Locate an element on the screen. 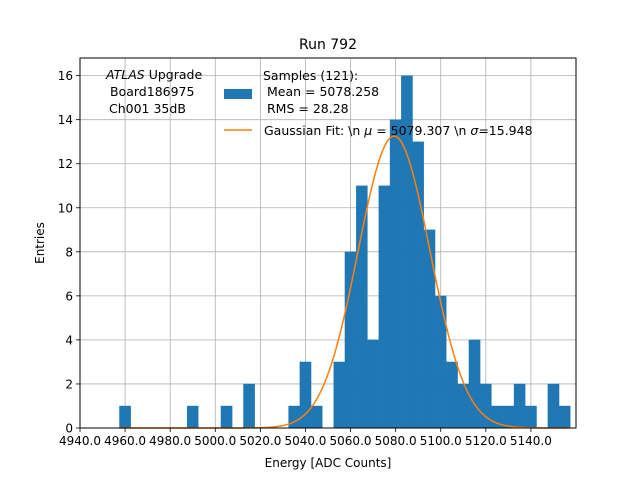 Image resolution: width=640 pixels, height=480 pixels. legend-fit-sigma: σ is located at coordinates (474, 130).